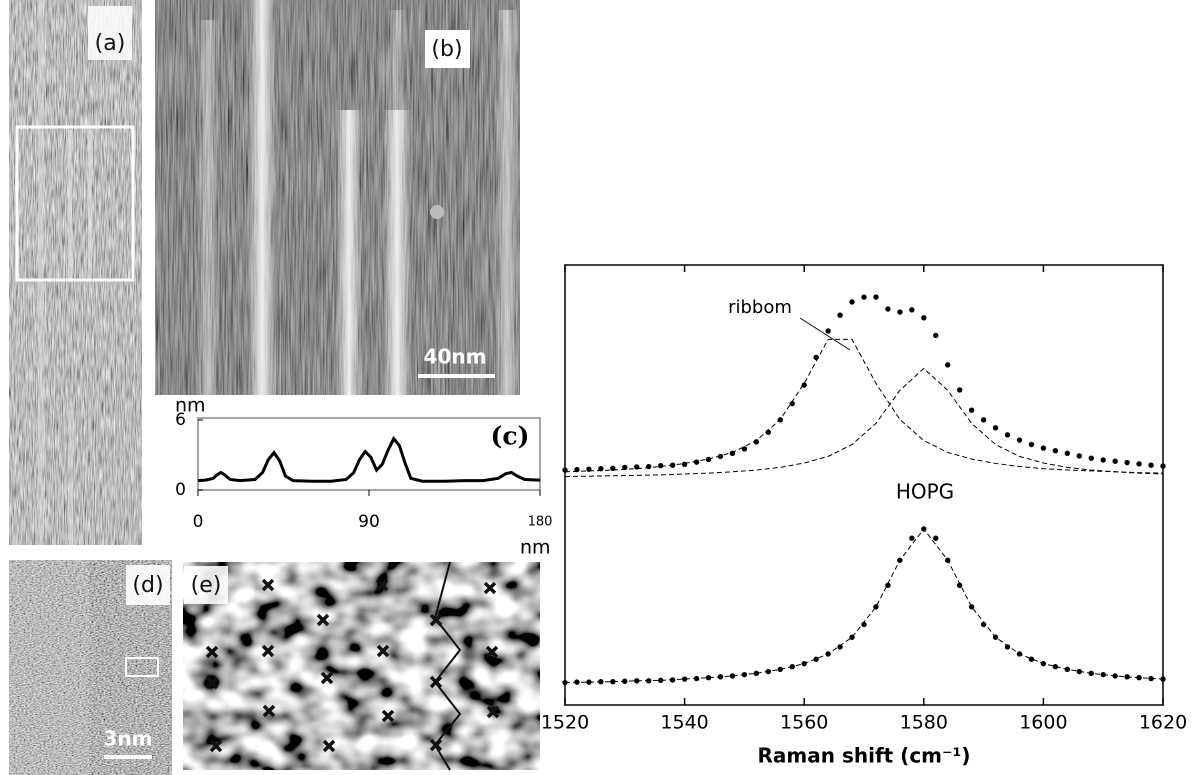 This screenshot has width=1194, height=775. What do you see at coordinates (190, 406) in the screenshot?
I see `y-unit: nm` at bounding box center [190, 406].